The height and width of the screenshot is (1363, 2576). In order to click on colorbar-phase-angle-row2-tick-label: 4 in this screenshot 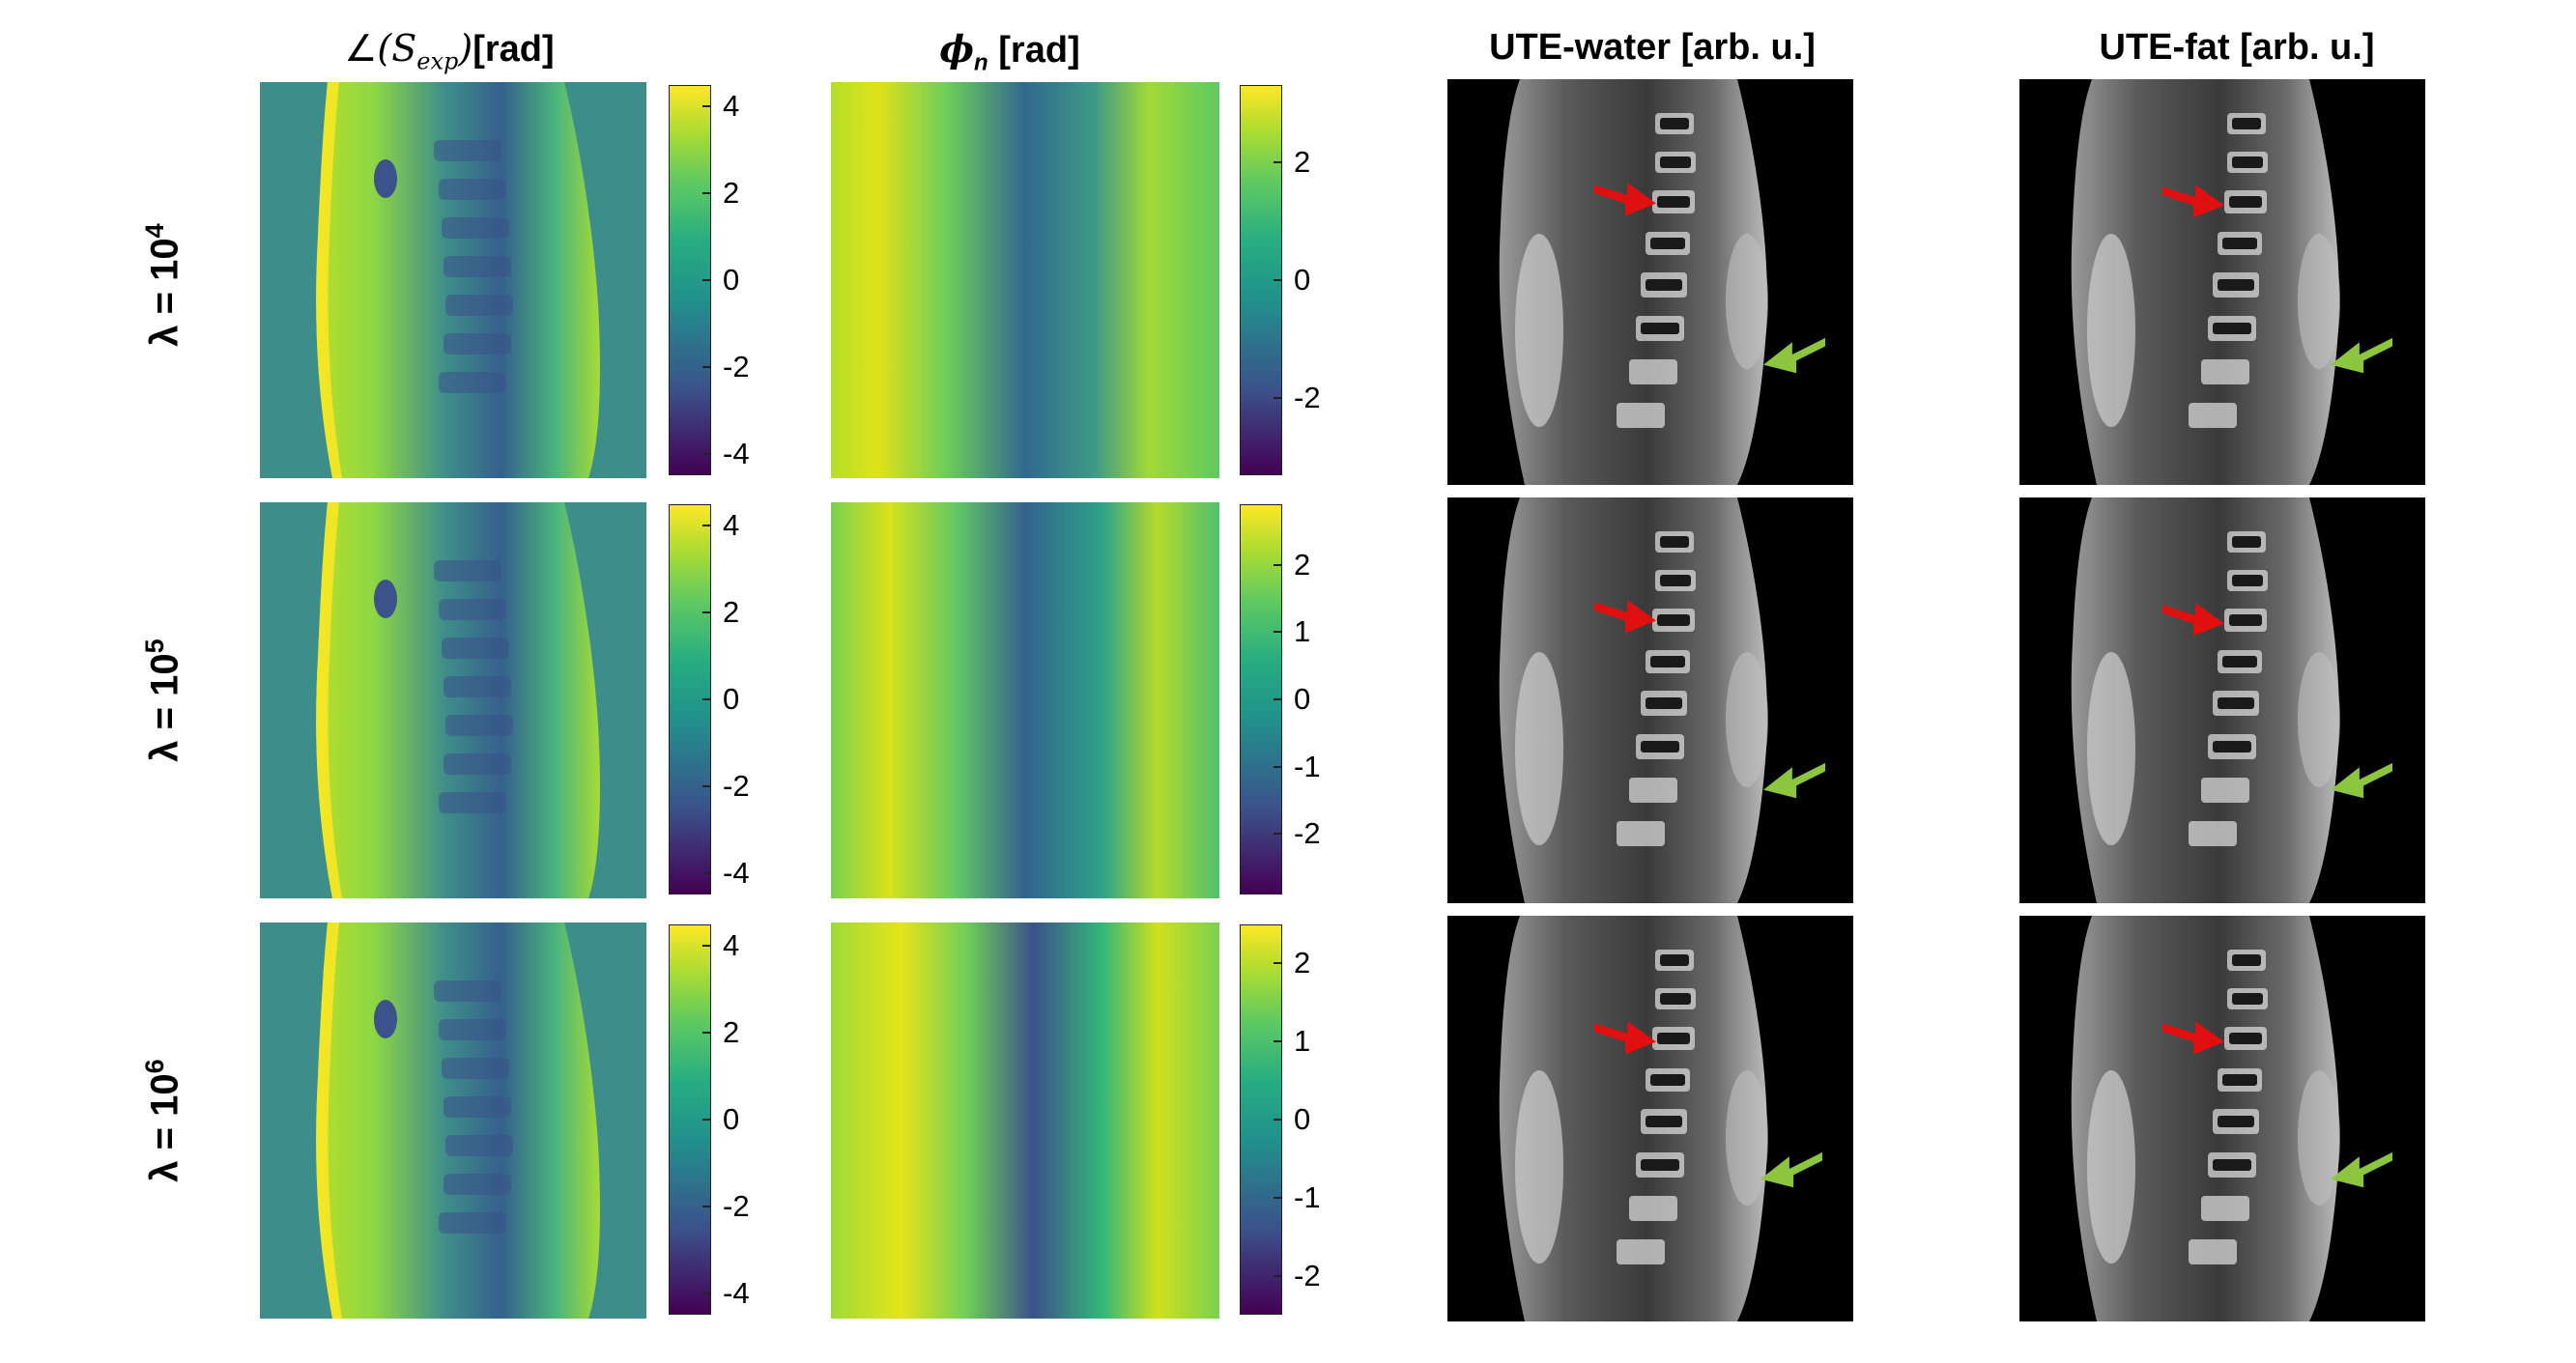, I will do `click(732, 525)`.